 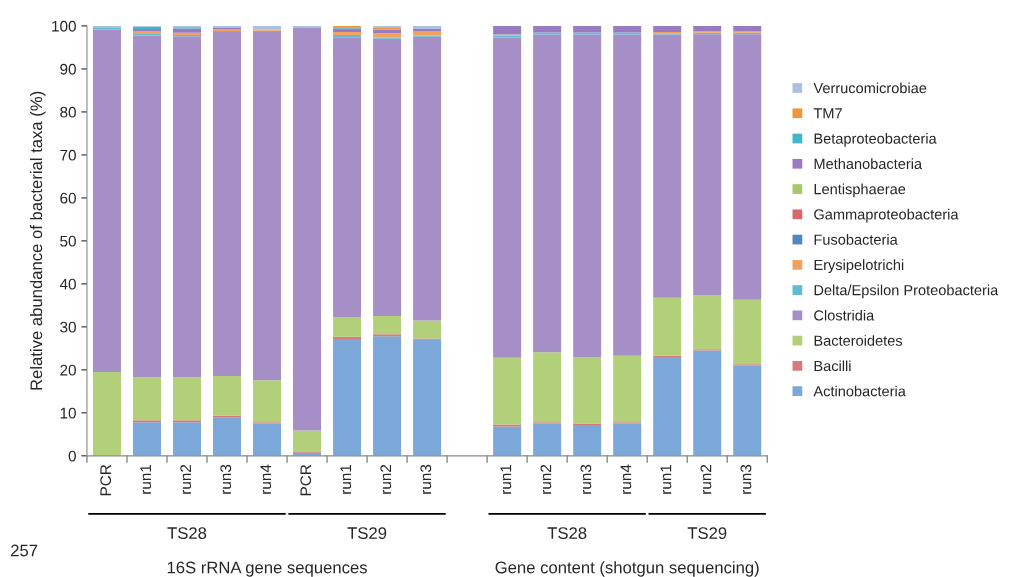 What do you see at coordinates (860, 190) in the screenshot?
I see `legend-label: Lentisphaerae` at bounding box center [860, 190].